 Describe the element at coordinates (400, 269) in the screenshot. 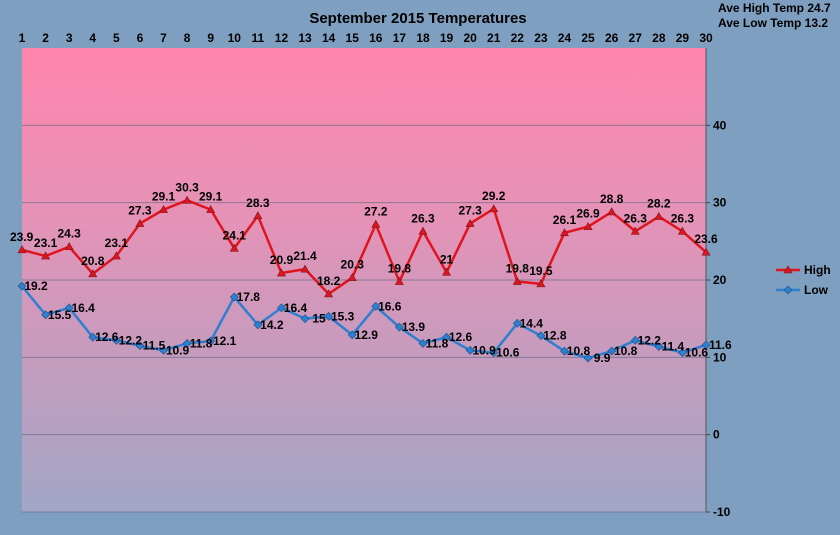

I see `data-label: 19.8` at that location.